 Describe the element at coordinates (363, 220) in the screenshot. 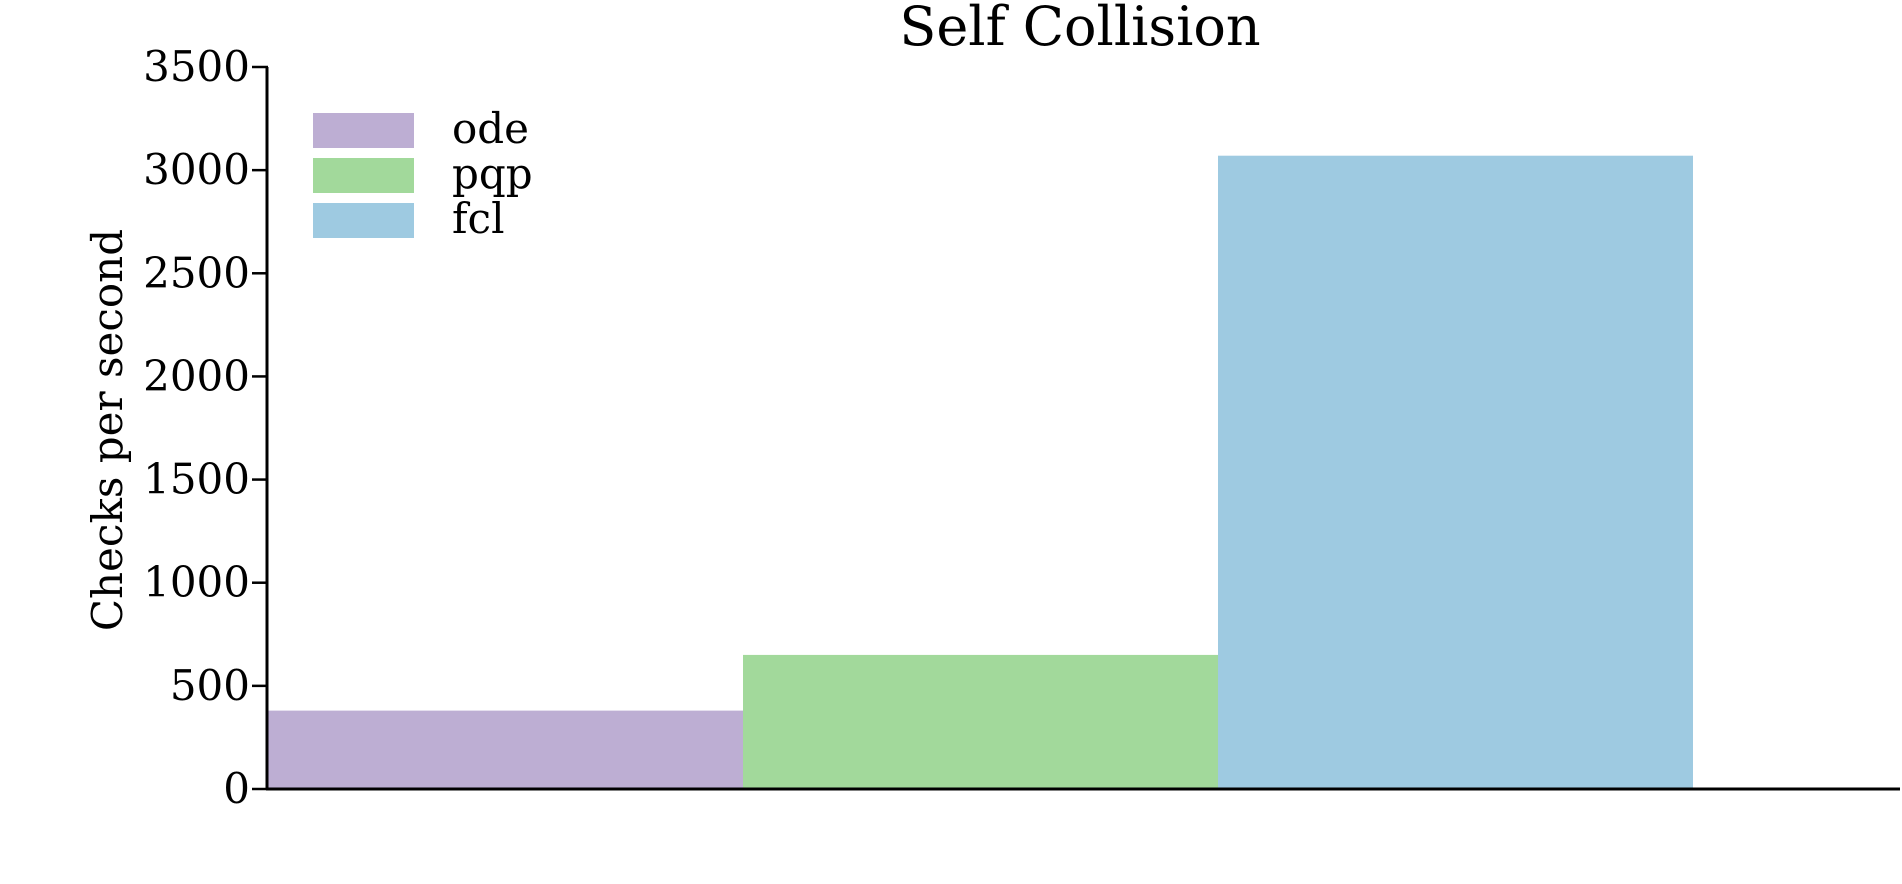

I see `legend-swatch-fcl` at that location.